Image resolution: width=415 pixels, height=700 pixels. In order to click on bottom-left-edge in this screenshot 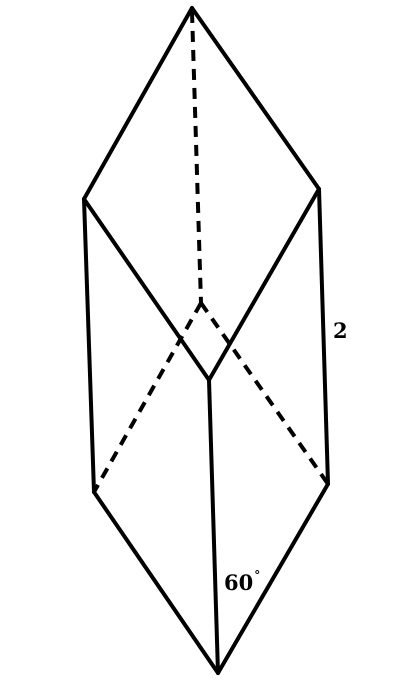, I will do `click(156, 582)`.